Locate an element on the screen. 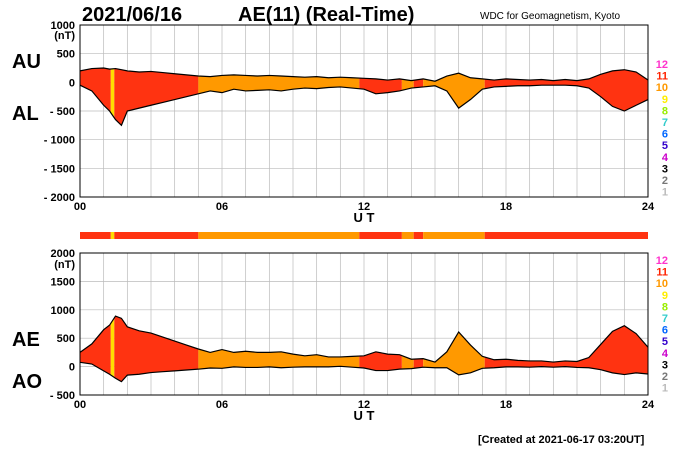  y-tick-label: - 1000 is located at coordinates (59, 141).